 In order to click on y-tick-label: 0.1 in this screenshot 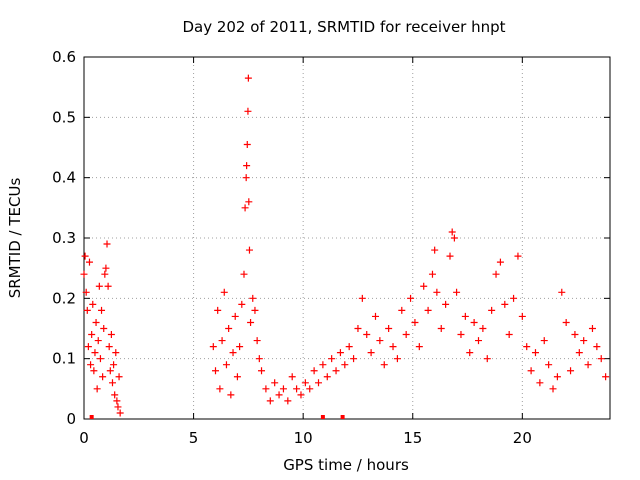, I will do `click(64, 359)`.